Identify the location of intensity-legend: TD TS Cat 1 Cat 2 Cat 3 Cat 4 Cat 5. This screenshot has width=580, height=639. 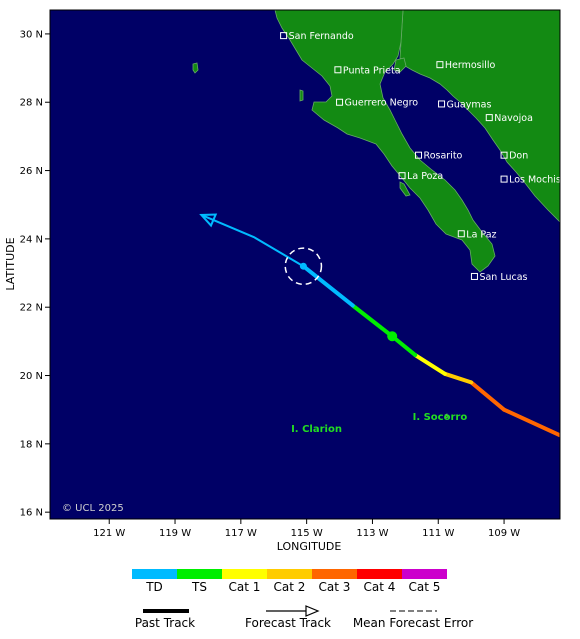
(289, 581).